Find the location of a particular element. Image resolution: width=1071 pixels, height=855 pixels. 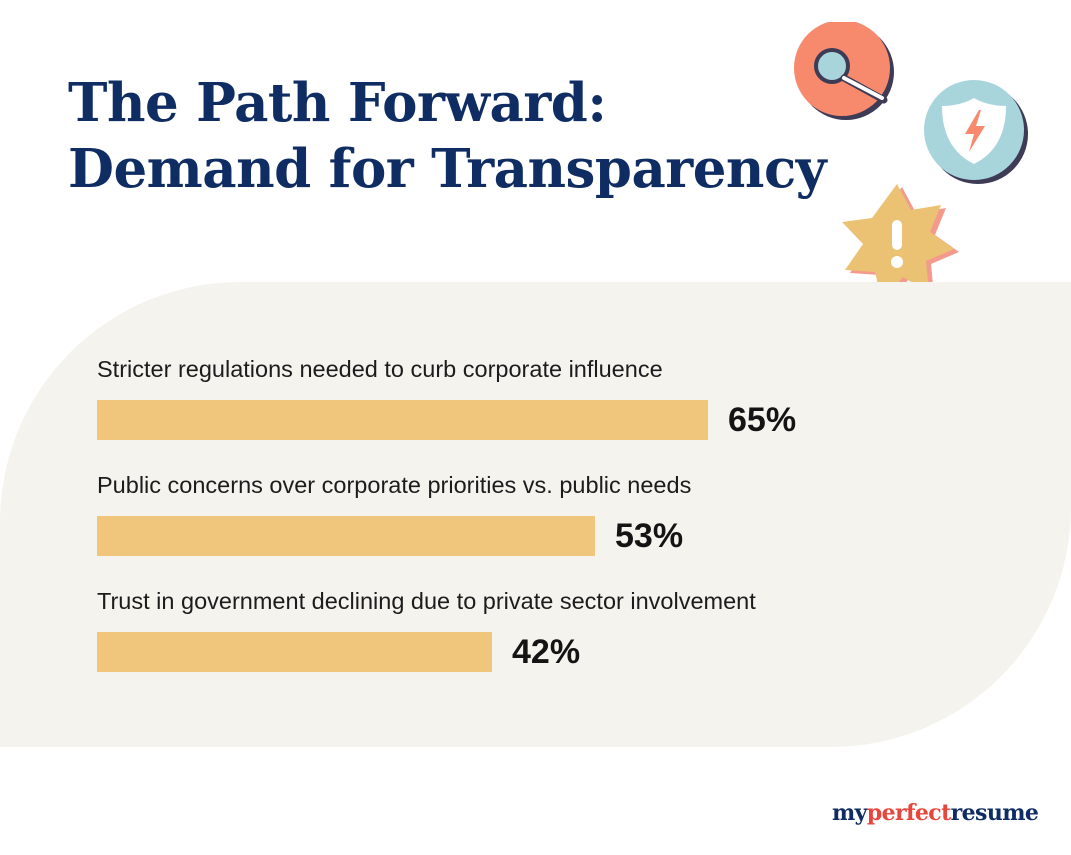

shield-lightning-icon is located at coordinates (976, 132).